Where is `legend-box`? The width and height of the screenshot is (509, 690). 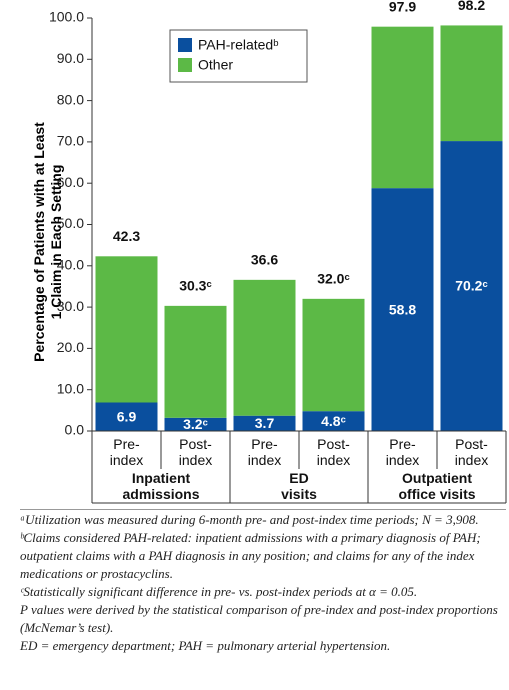
legend-box is located at coordinates (238, 56).